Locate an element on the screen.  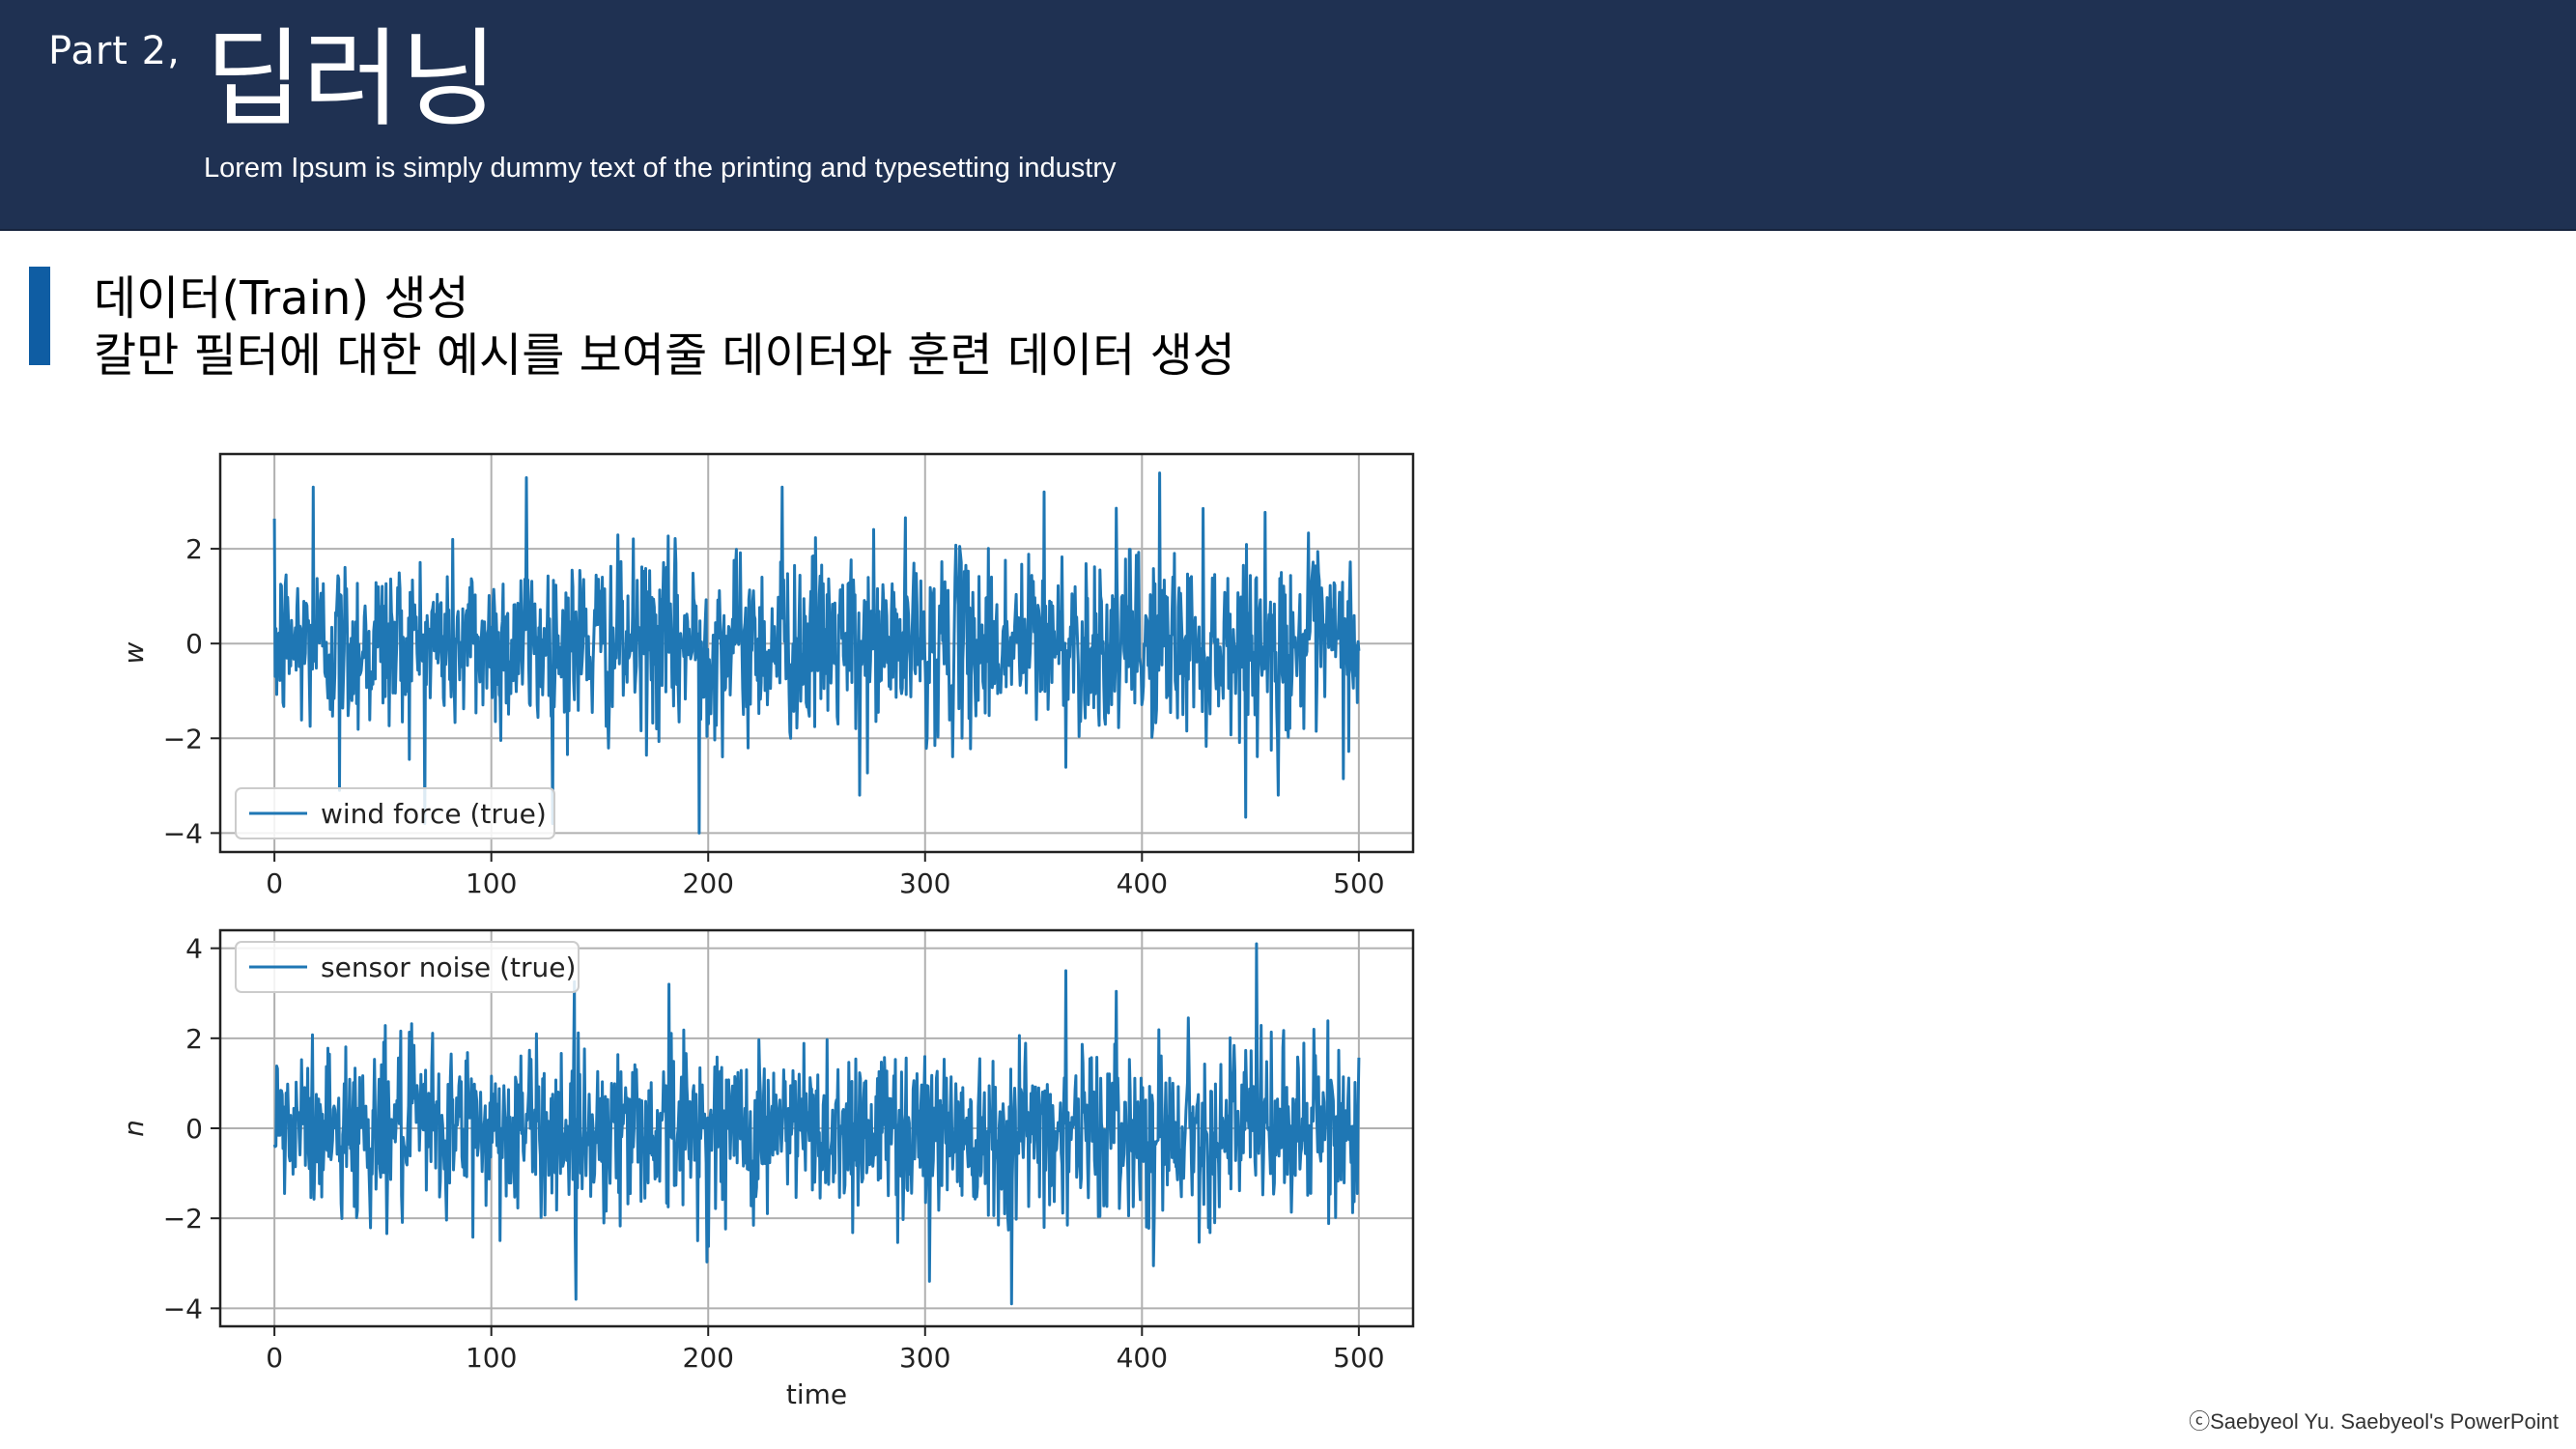
page-title: 딥러닝 is located at coordinates (351, 79).